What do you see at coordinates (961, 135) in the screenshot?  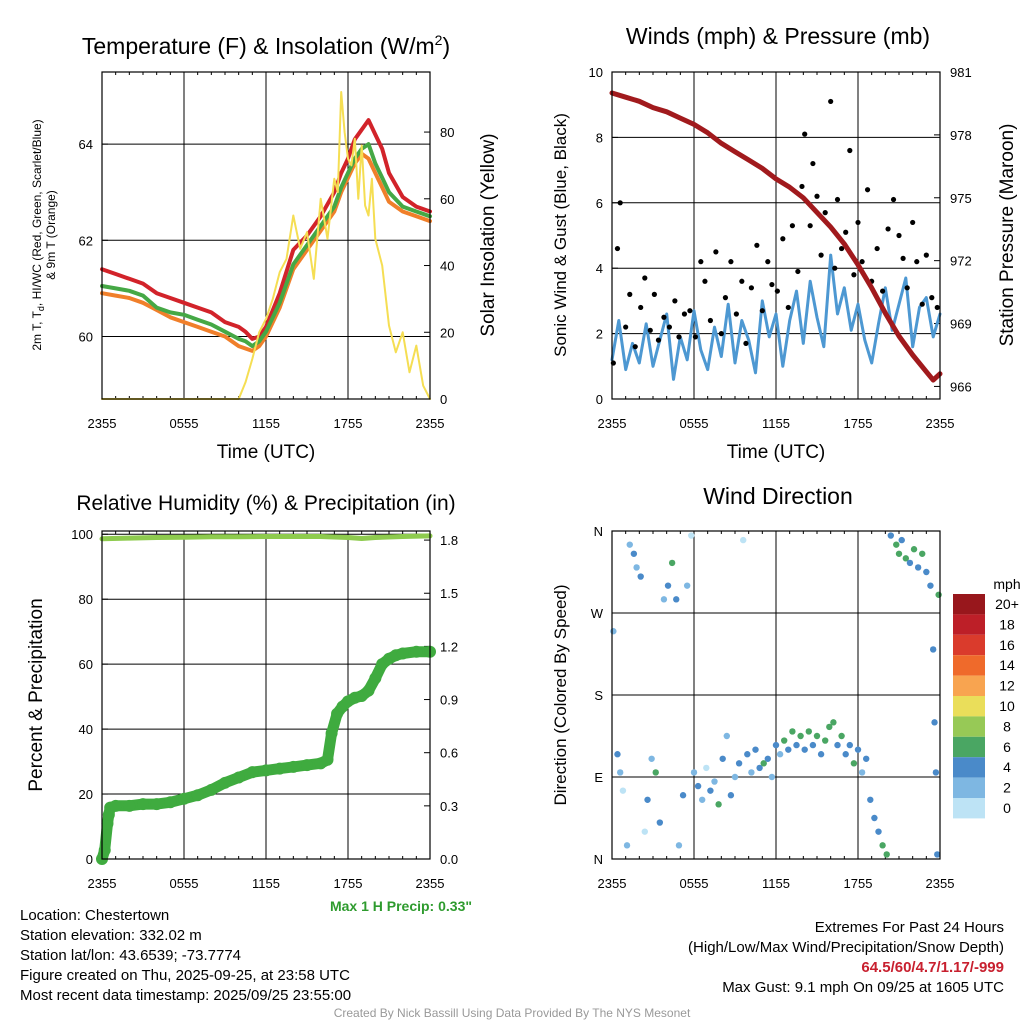 I see `wind-y2-tick-label: 978` at bounding box center [961, 135].